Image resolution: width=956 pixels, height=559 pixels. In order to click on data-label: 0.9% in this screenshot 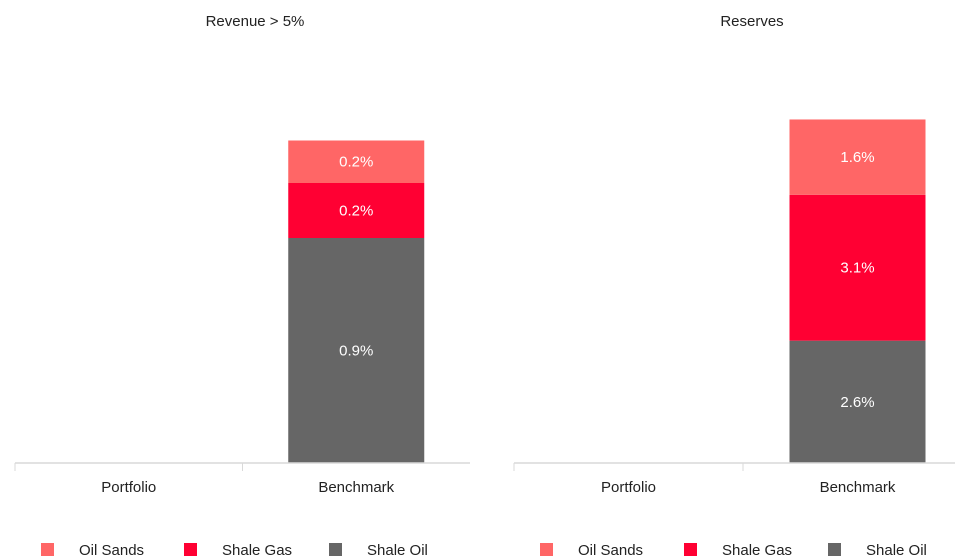, I will do `click(356, 350)`.